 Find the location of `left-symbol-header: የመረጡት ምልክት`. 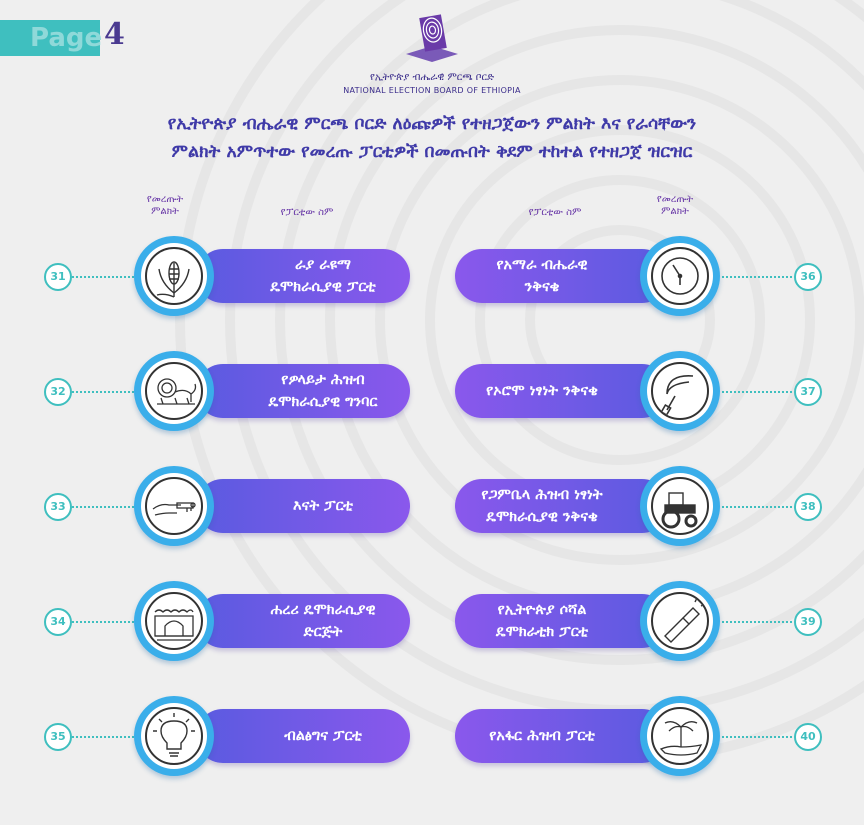

left-symbol-header: የመረጡት ምልክት is located at coordinates (165, 205).